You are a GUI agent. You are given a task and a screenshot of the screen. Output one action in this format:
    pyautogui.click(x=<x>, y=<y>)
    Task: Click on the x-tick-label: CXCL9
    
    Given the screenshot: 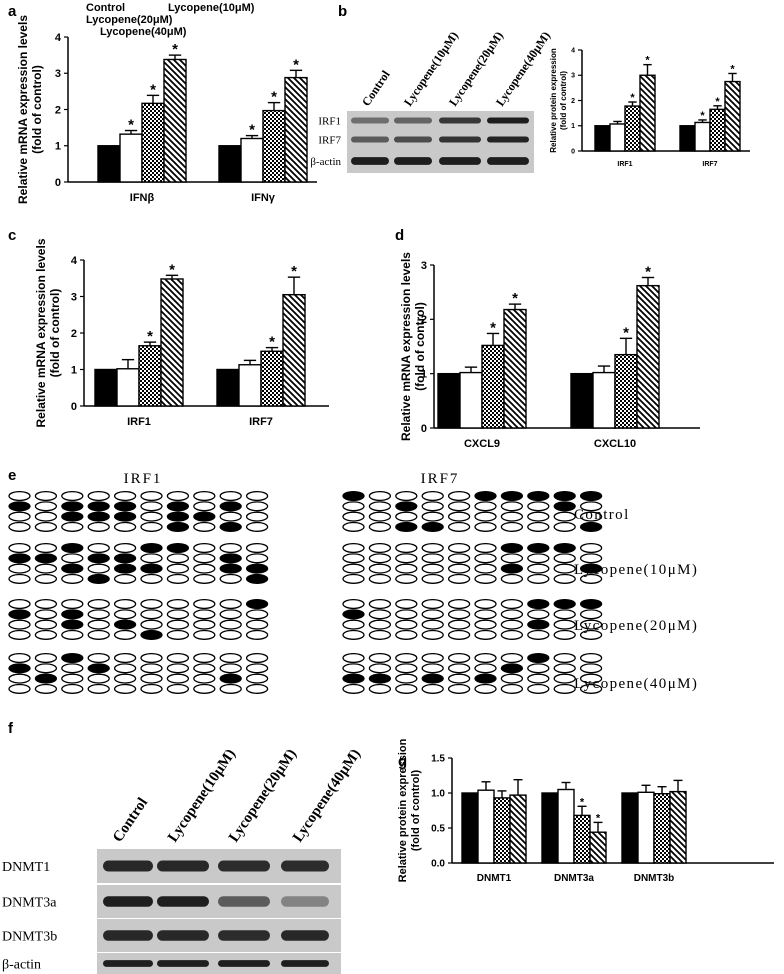 What is the action you would take?
    pyautogui.click(x=482, y=444)
    